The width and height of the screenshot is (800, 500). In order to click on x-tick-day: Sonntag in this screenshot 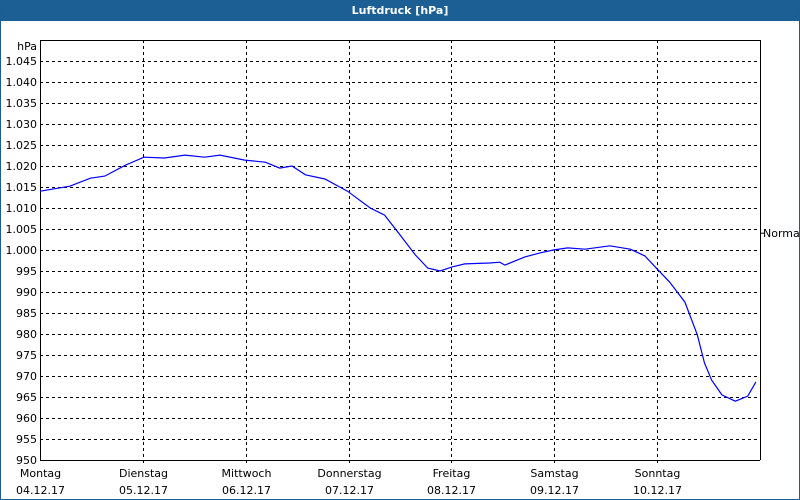, I will do `click(658, 473)`.